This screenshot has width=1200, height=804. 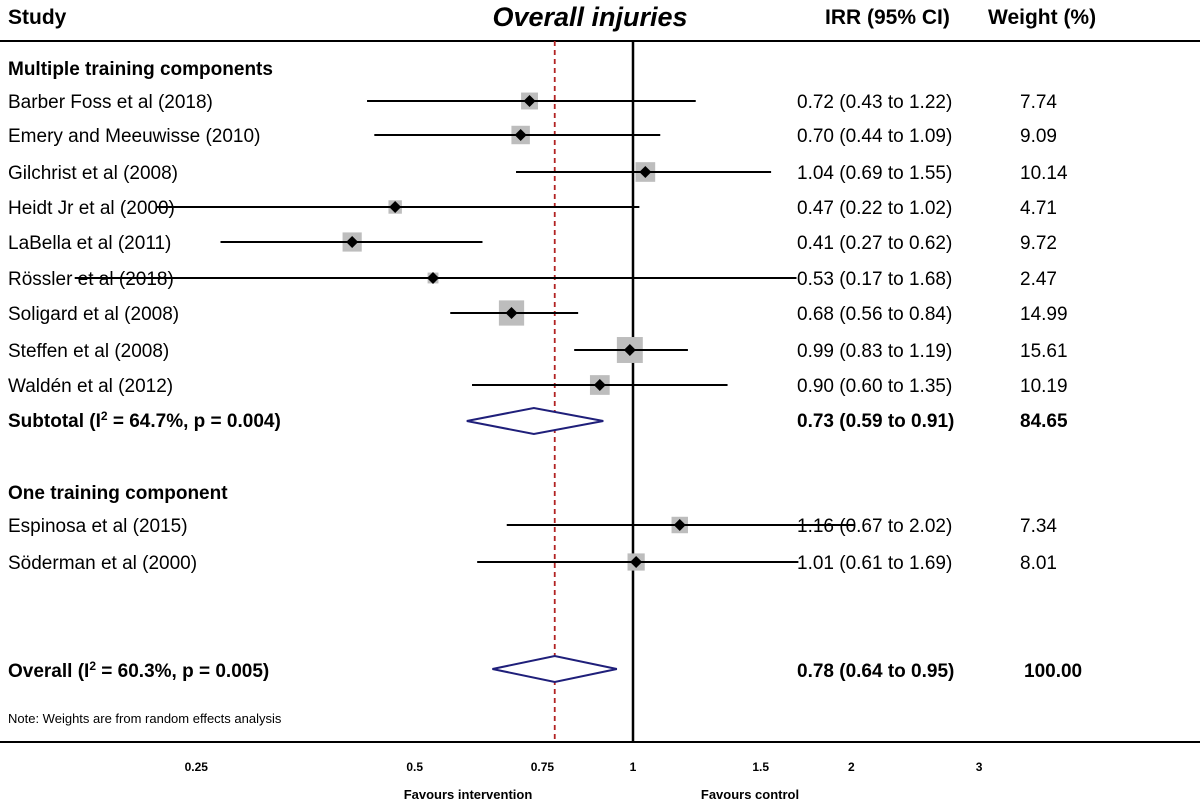 I want to click on study-ci-value: 0.90 (0.60 to 1.35), so click(x=874, y=386).